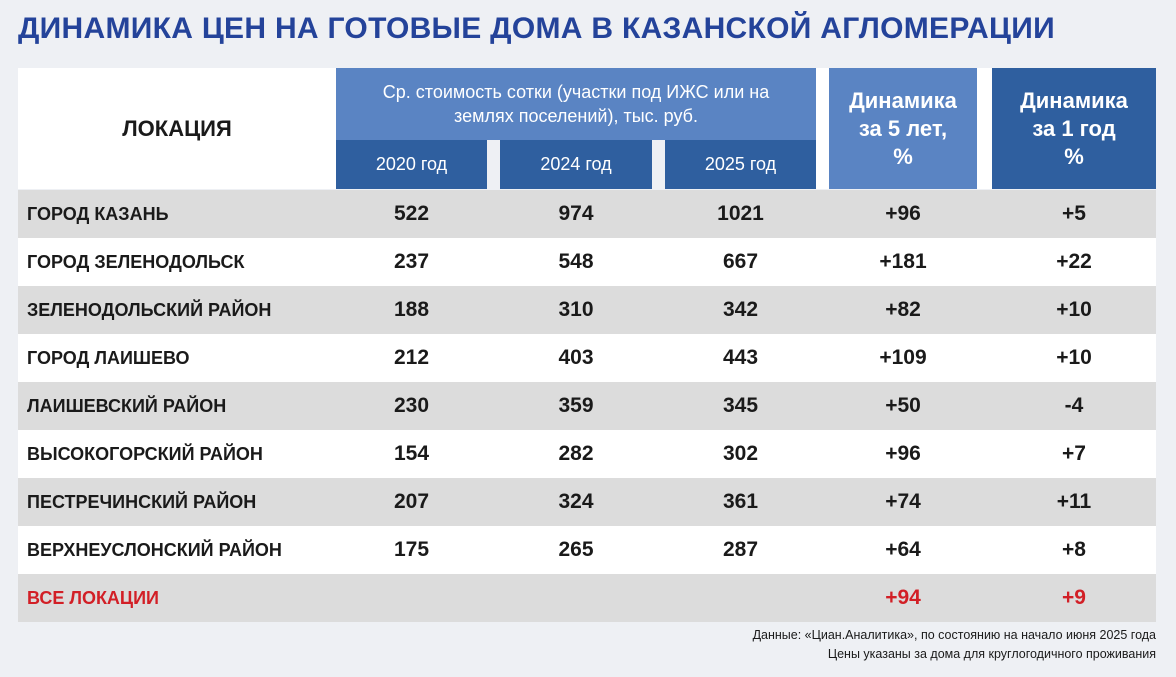 The image size is (1176, 677). What do you see at coordinates (903, 405) in the screenshot?
I see `cell-dynamics-5y: +50` at bounding box center [903, 405].